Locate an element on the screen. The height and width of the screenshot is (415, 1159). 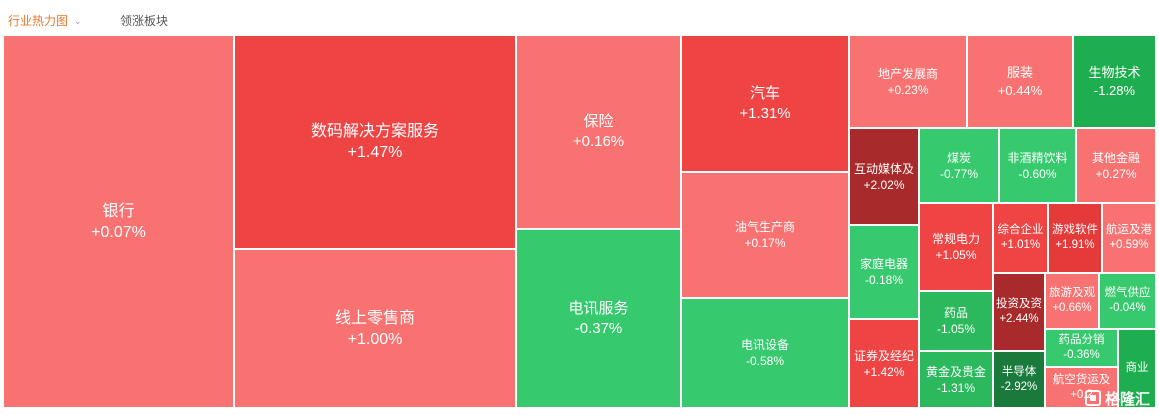
tile-name: 航空货运及 is located at coordinates (1081, 379).